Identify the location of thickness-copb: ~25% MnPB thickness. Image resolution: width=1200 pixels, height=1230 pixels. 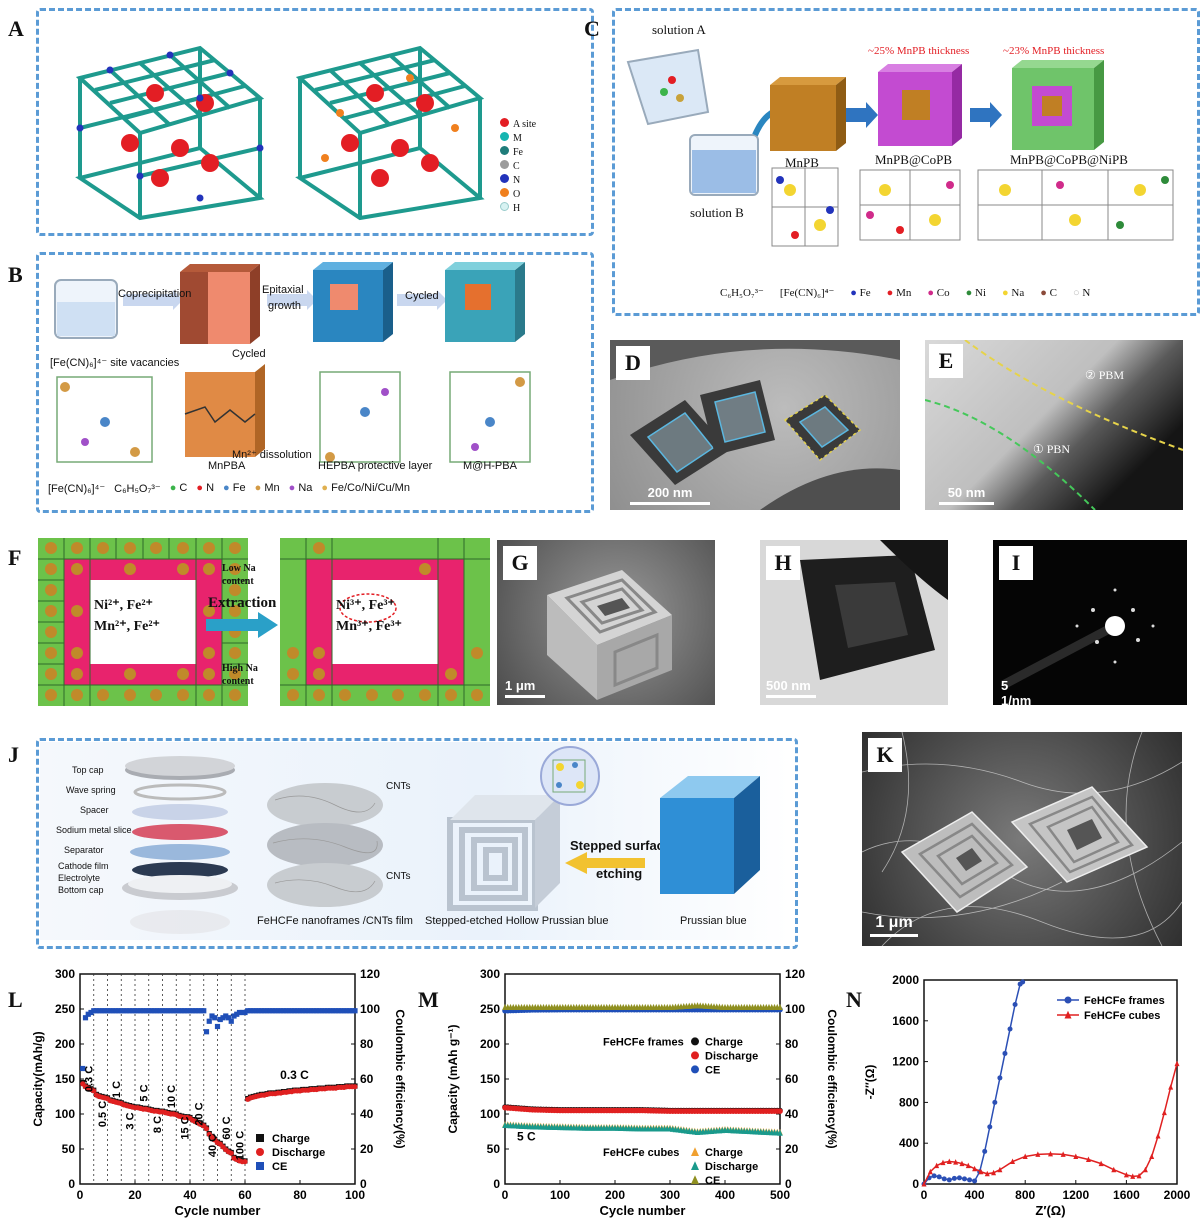
(919, 51).